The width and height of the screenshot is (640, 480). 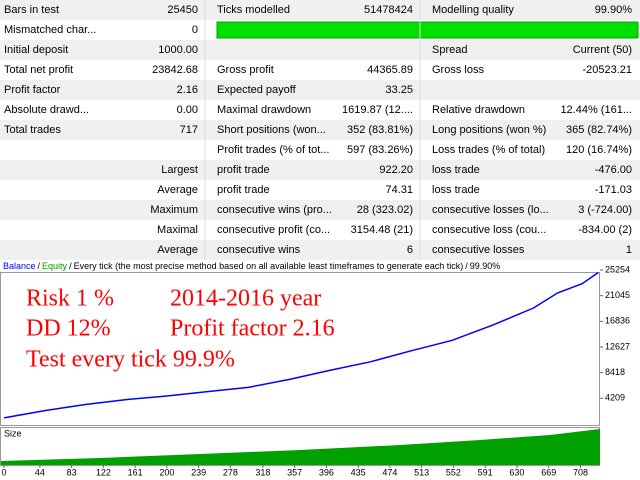 What do you see at coordinates (399, 90) in the screenshot?
I see `table-cell: 33.25` at bounding box center [399, 90].